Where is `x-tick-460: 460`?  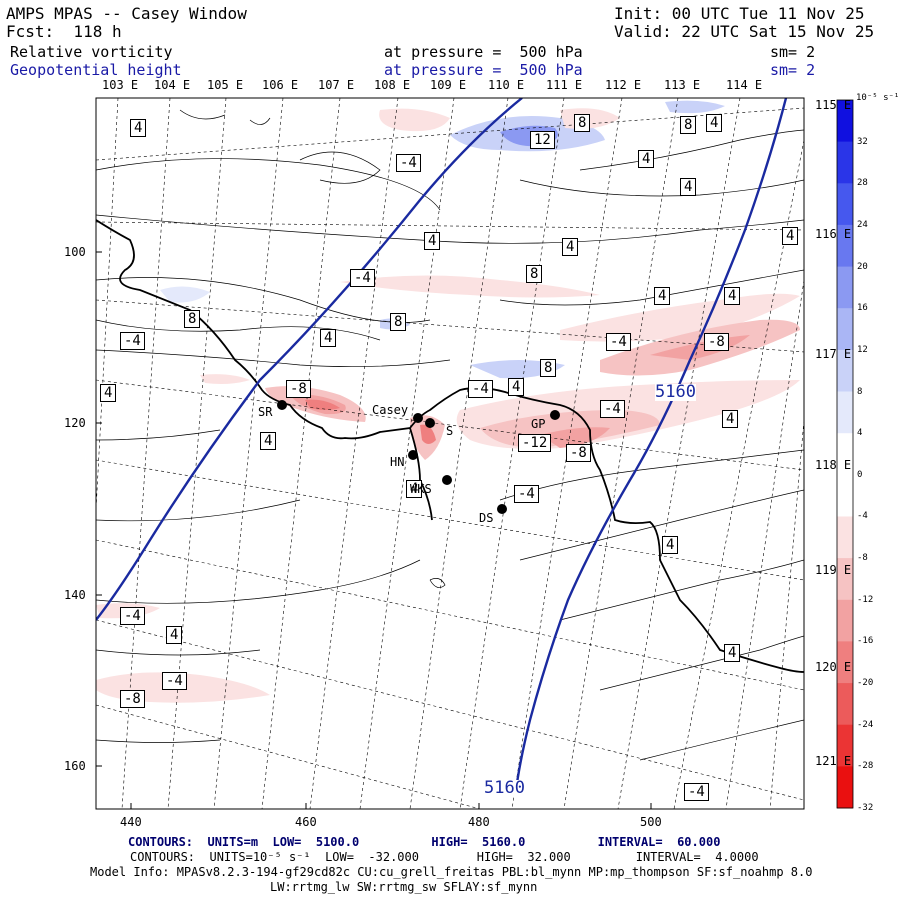
x-tick-460: 460 is located at coordinates (306, 822).